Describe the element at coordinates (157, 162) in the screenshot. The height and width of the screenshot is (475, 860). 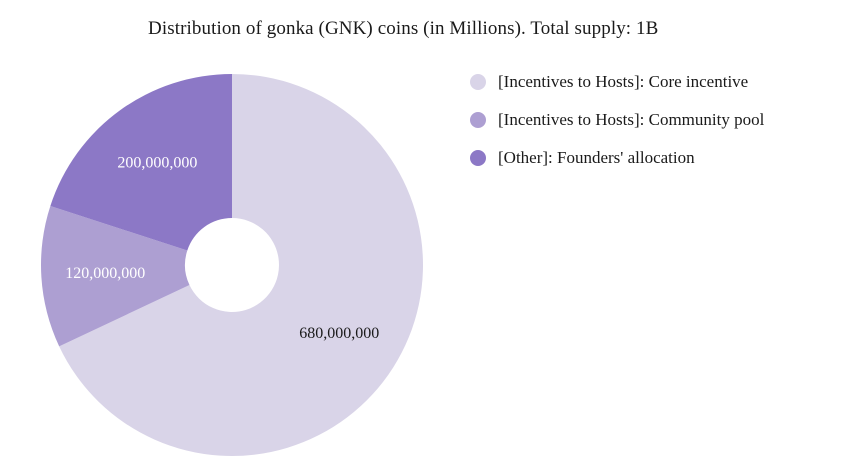
I see `slice-label-founders-allocation: 200,000,000` at that location.